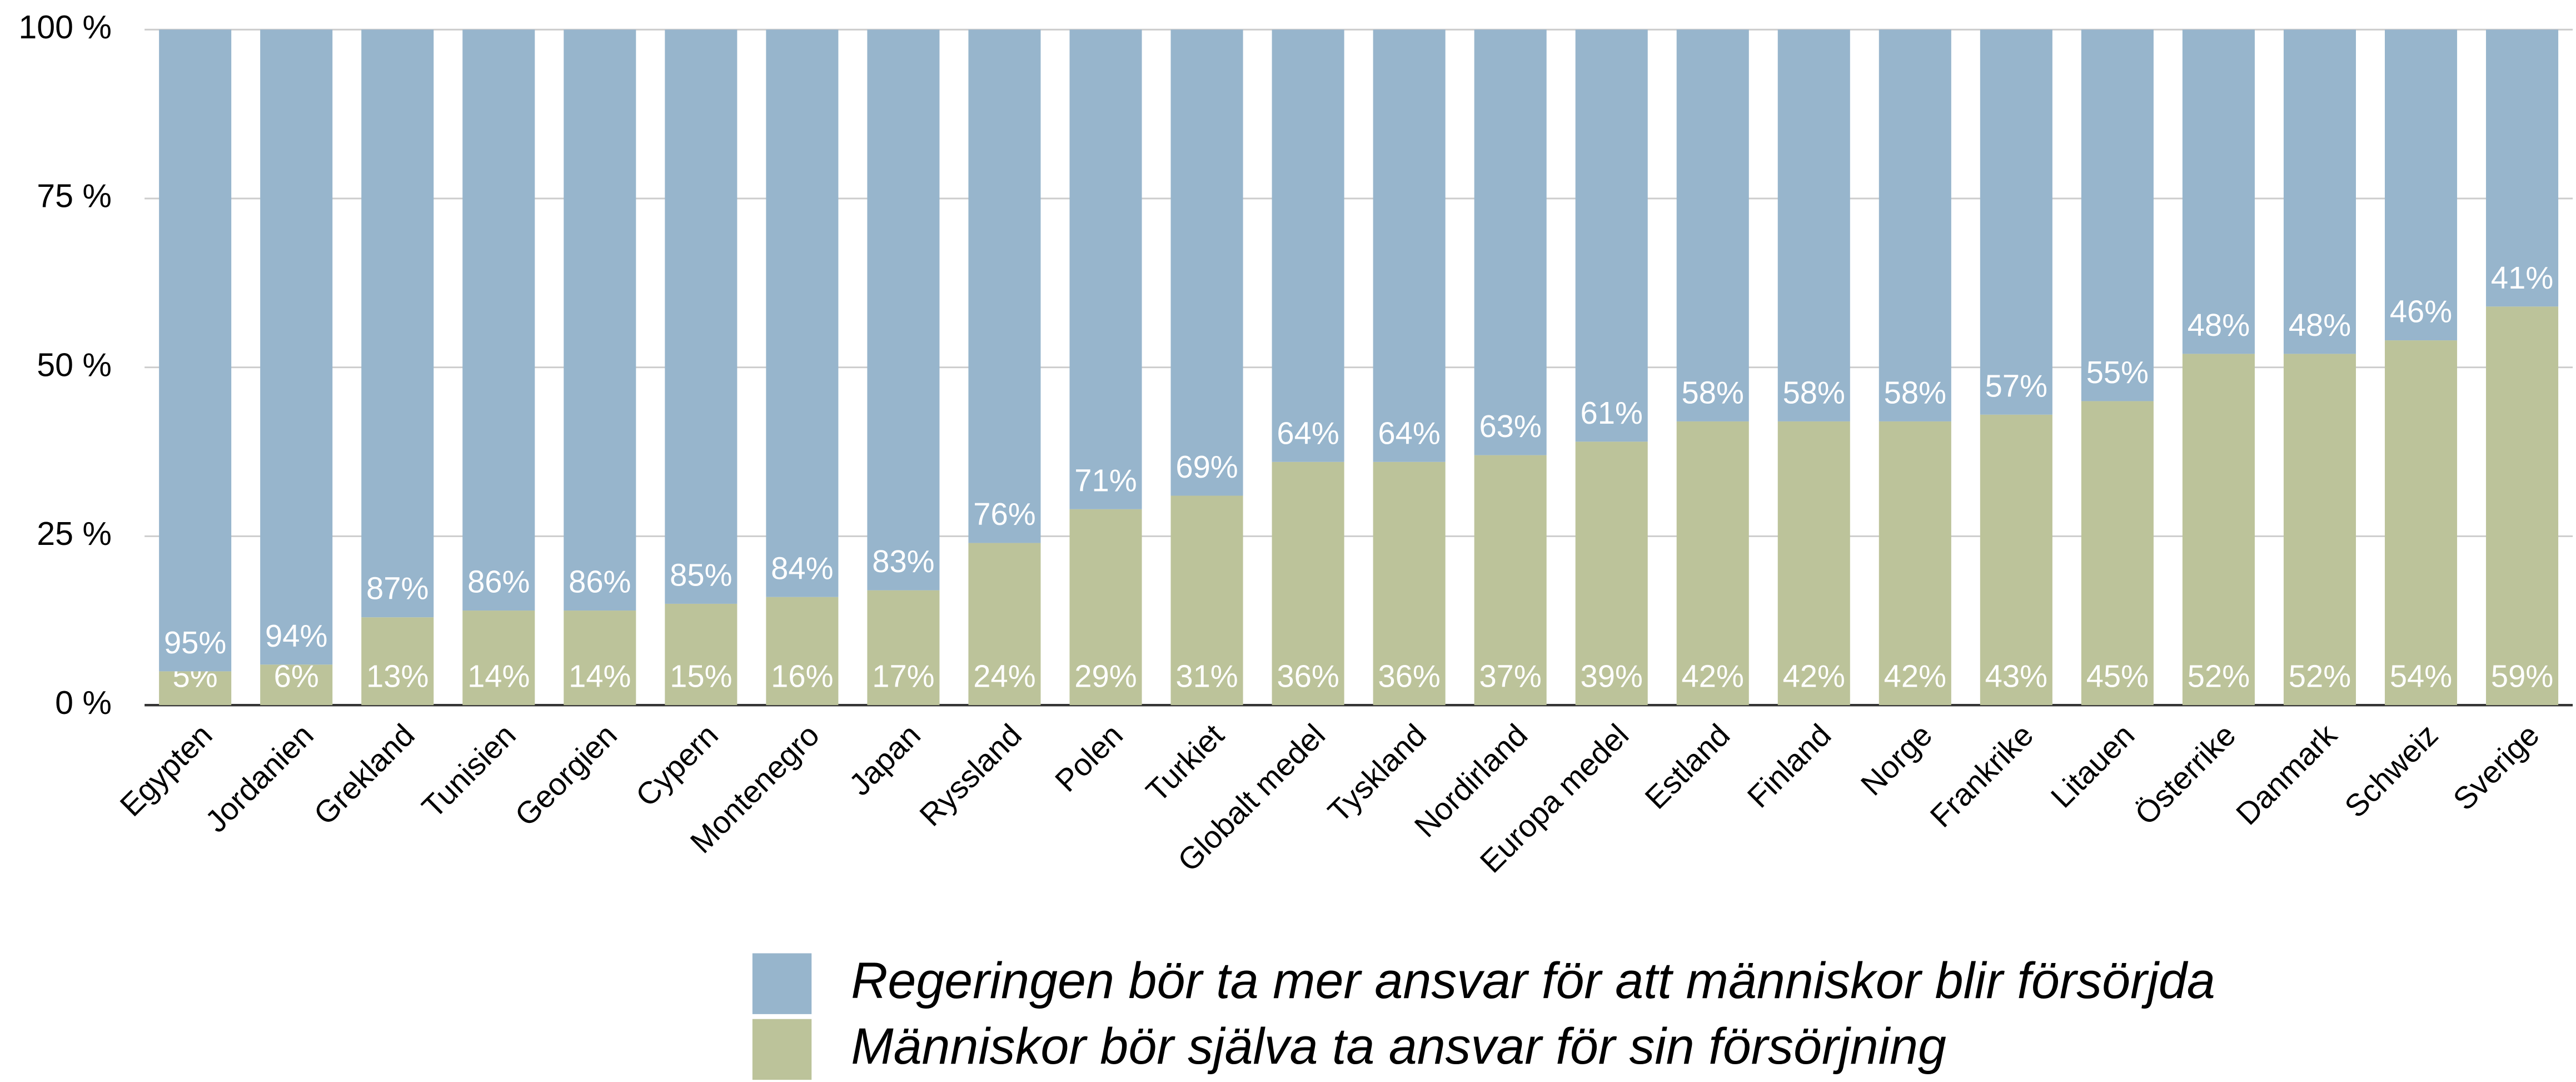 The width and height of the screenshot is (2576, 1082). I want to click on y-tick-label: 75 %, so click(74, 196).